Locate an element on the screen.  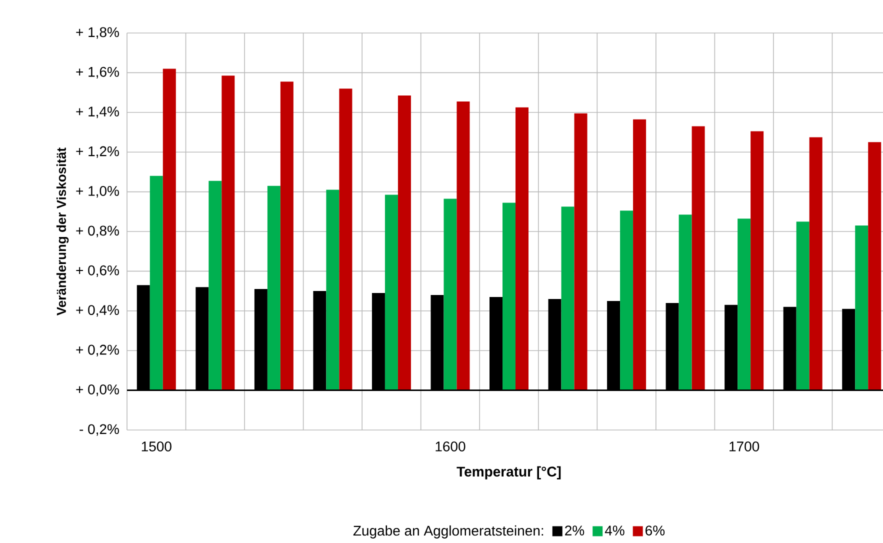
y-tick-label: + 1,2% is located at coordinates (97, 152).